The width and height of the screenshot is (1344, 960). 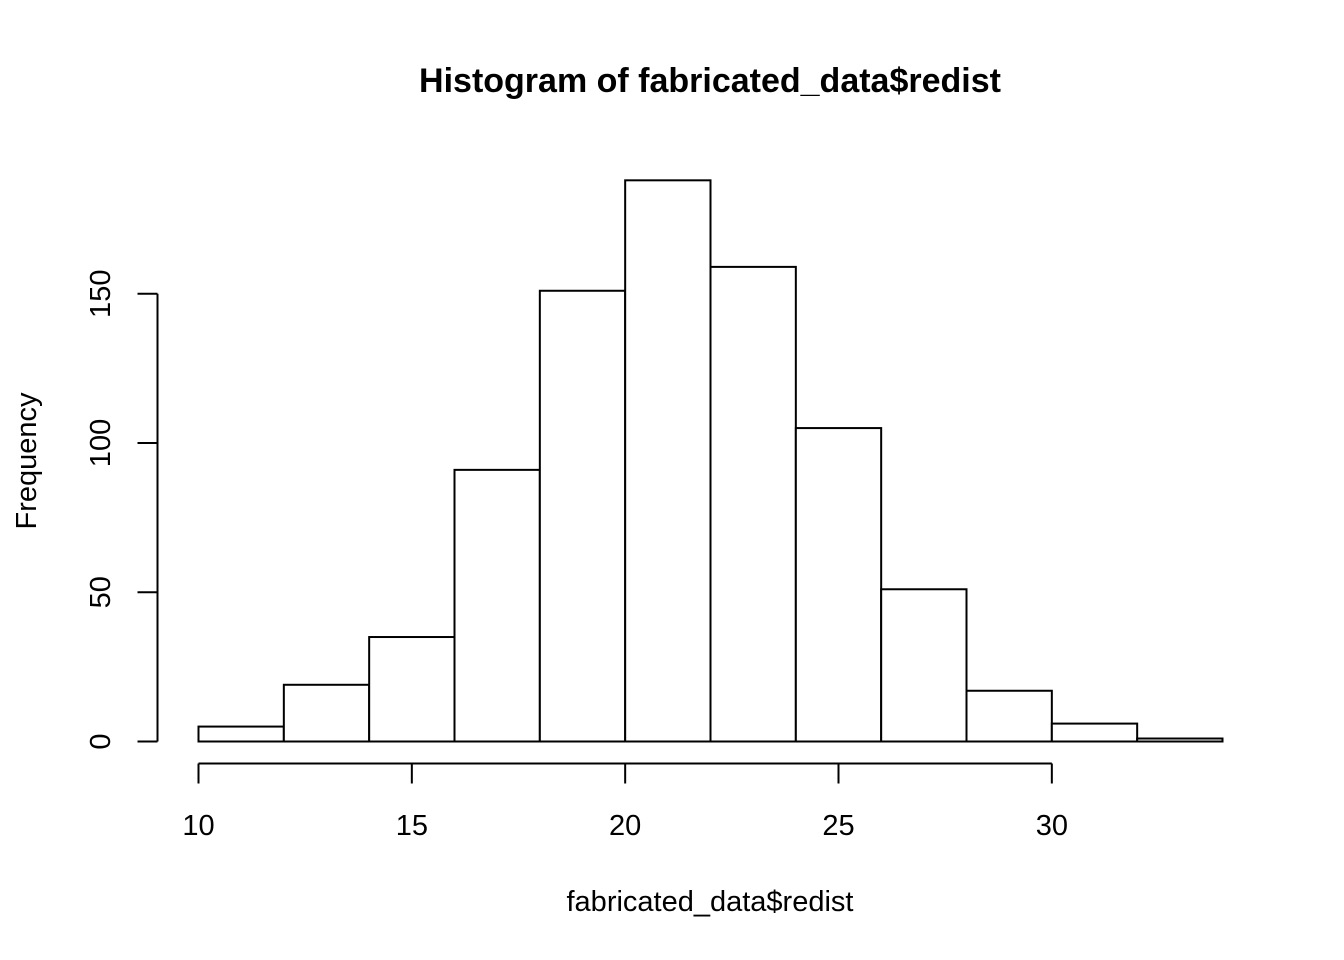 What do you see at coordinates (625, 802) in the screenshot?
I see `x-axis: 10 15 20 25 30` at bounding box center [625, 802].